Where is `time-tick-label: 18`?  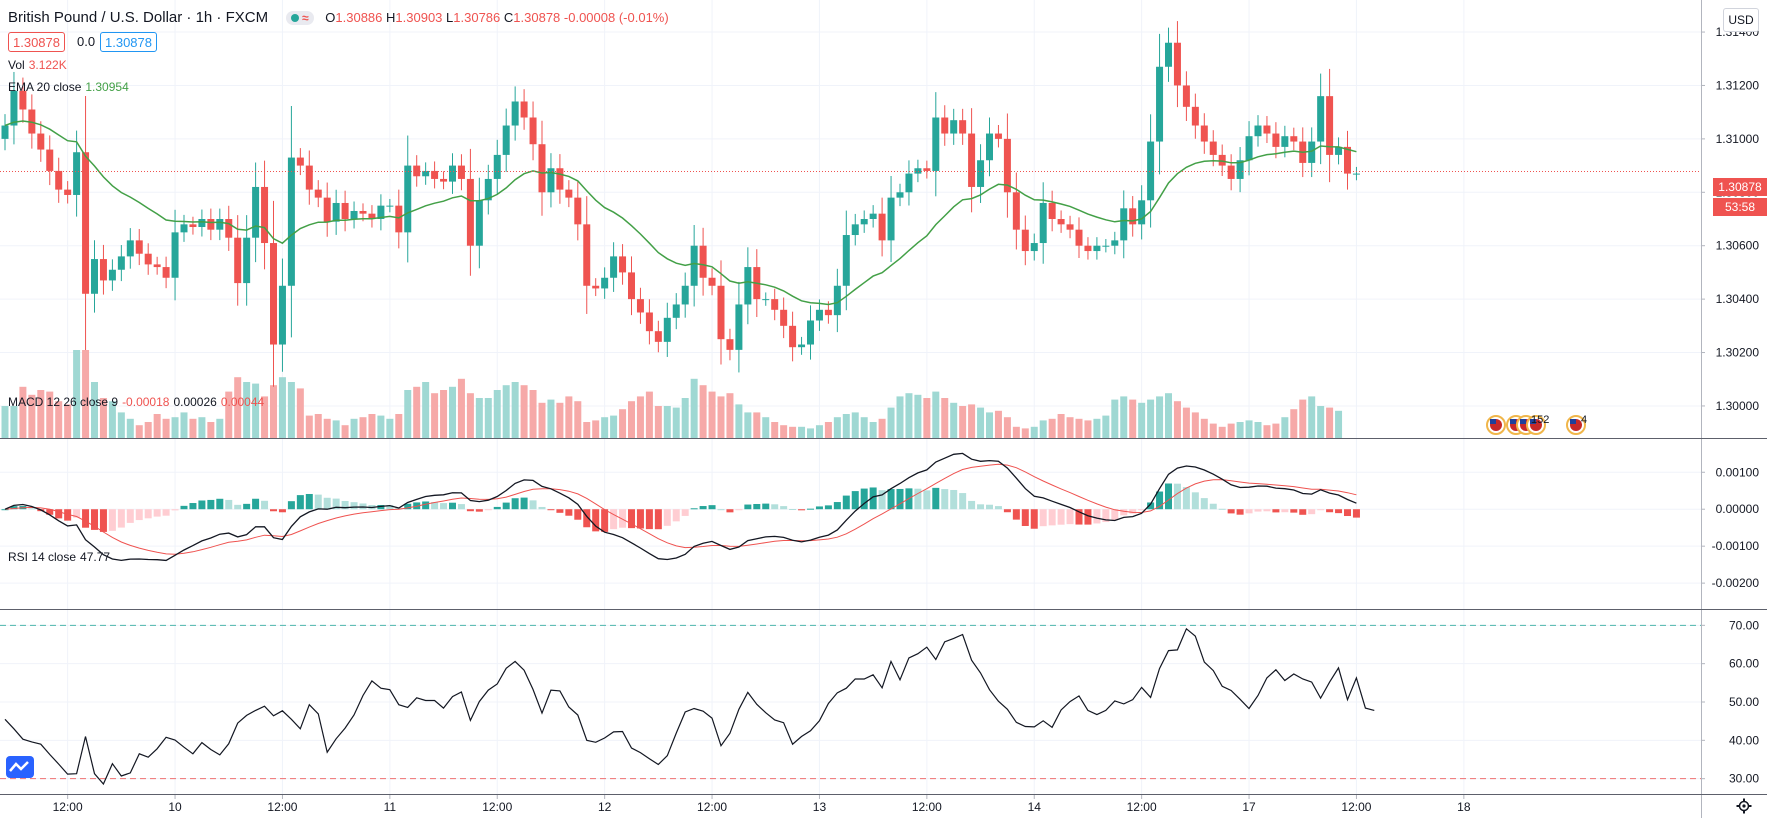
time-tick-label: 18 is located at coordinates (1464, 807).